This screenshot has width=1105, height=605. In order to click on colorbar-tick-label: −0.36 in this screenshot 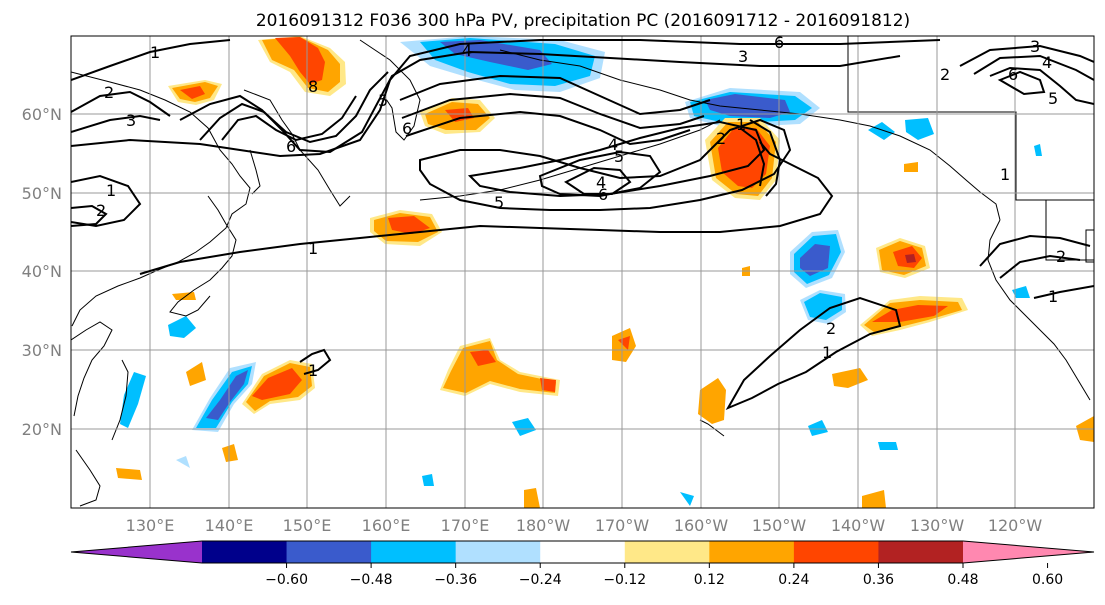, I will do `click(455, 580)`.